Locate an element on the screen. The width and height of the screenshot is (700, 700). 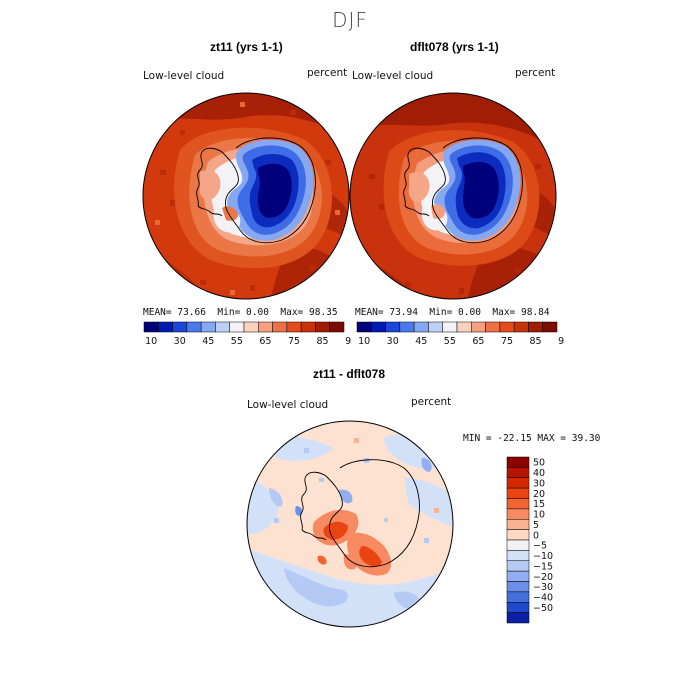
panel3-colorbar-tick-label: 20 is located at coordinates (539, 494).